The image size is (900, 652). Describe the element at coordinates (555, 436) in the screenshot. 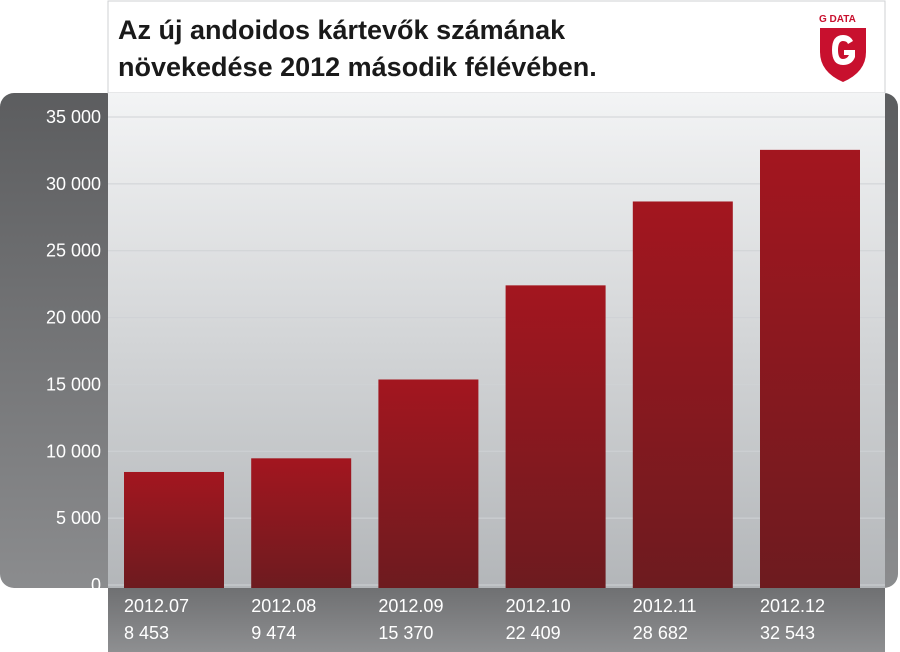

I see `bar-2012.10` at that location.